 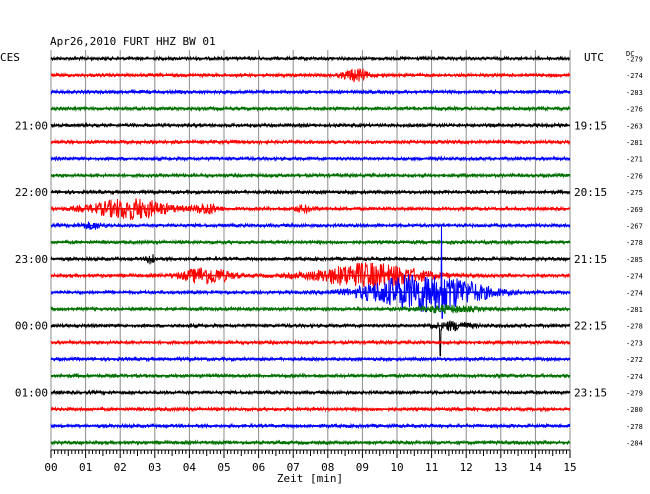 I want to click on x-tick-label: 05, so click(x=223, y=467).